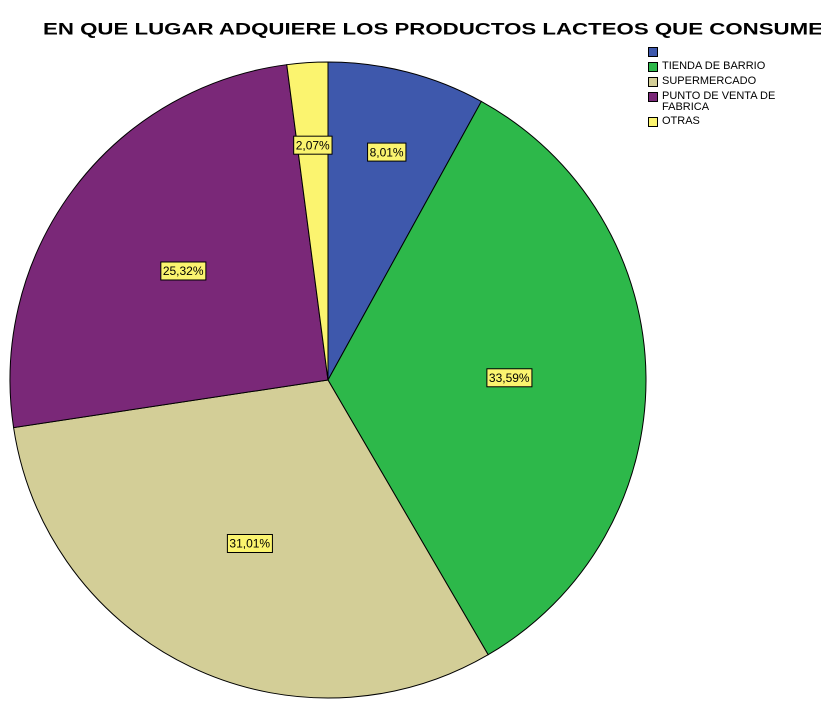 Image resolution: width=821 pixels, height=708 pixels. I want to click on legend-label: SUPERMERCADO, so click(709, 81).